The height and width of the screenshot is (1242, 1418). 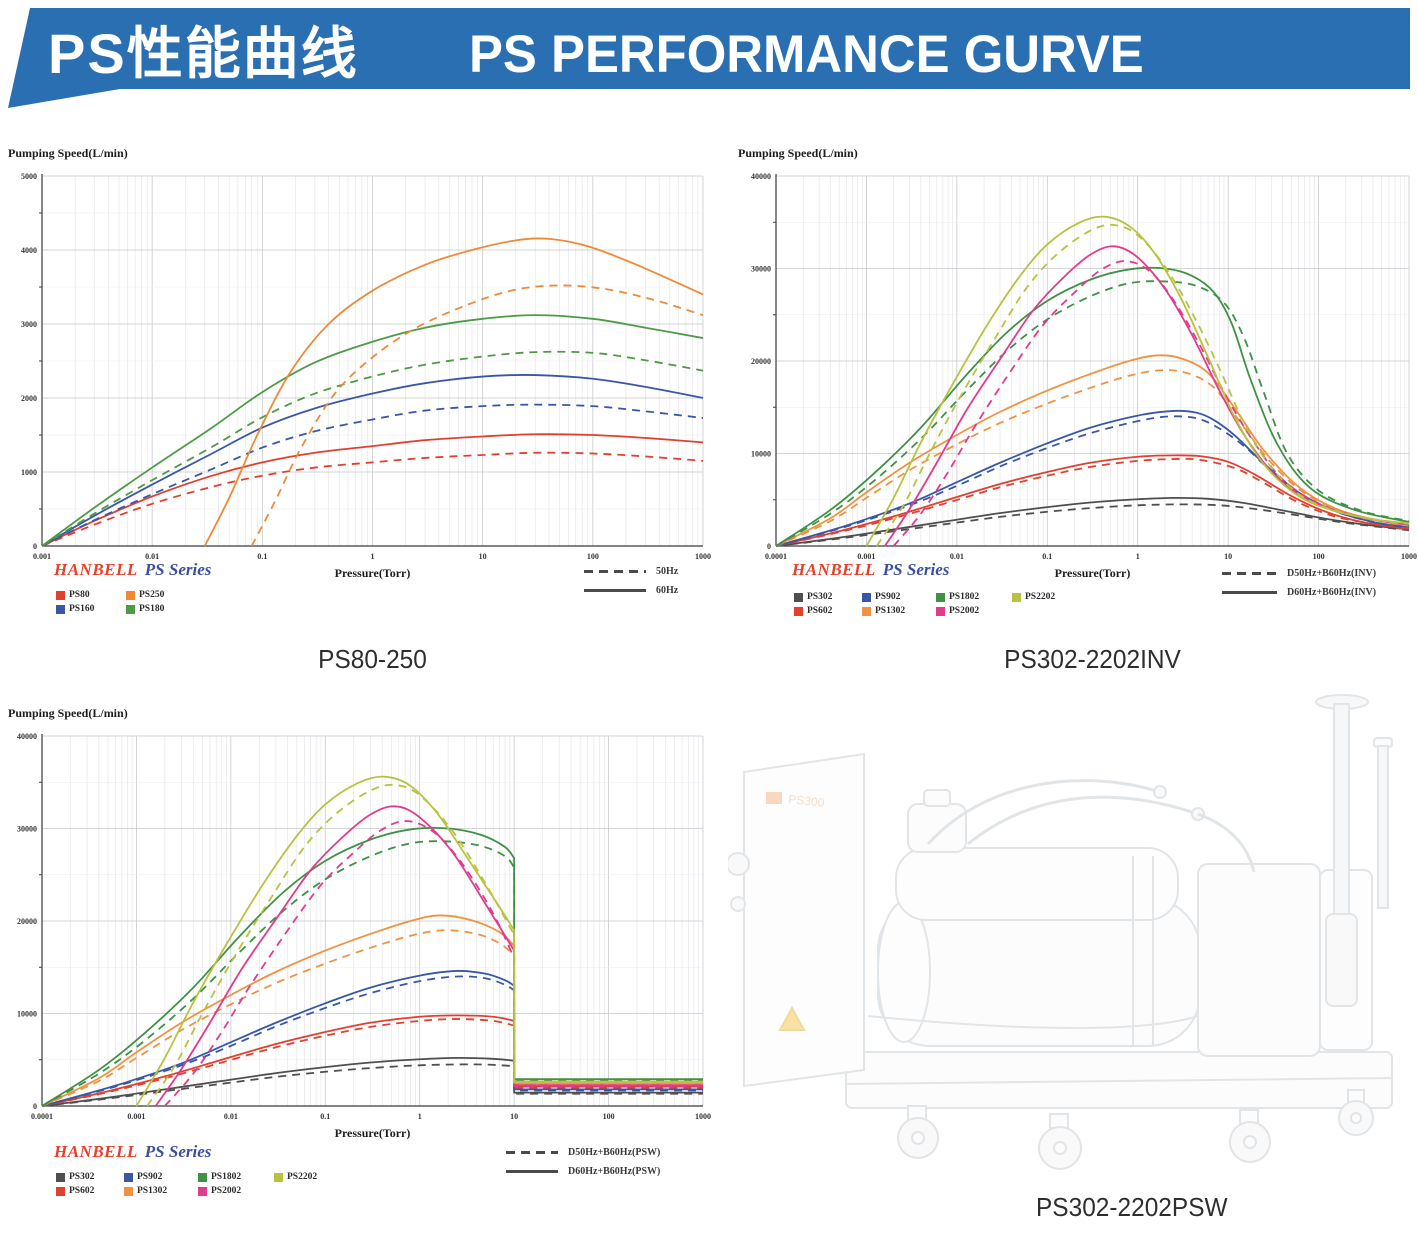 I want to click on series-ps1802-d60hz, so click(x=1092, y=406).